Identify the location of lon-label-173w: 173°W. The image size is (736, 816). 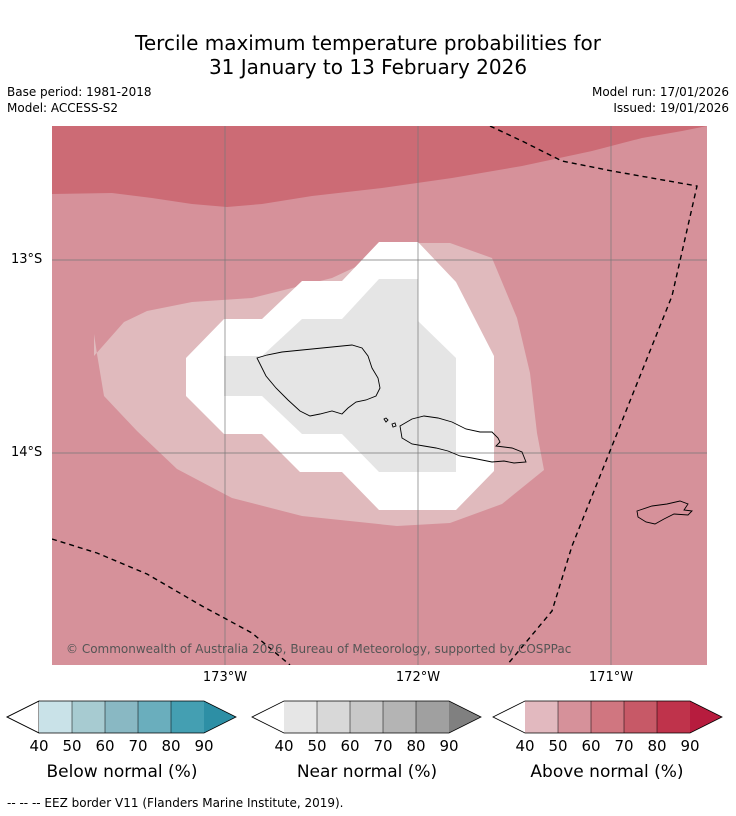
(225, 677).